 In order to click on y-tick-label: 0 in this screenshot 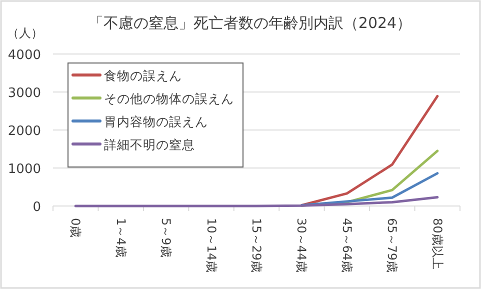, I will do `click(36, 207)`.